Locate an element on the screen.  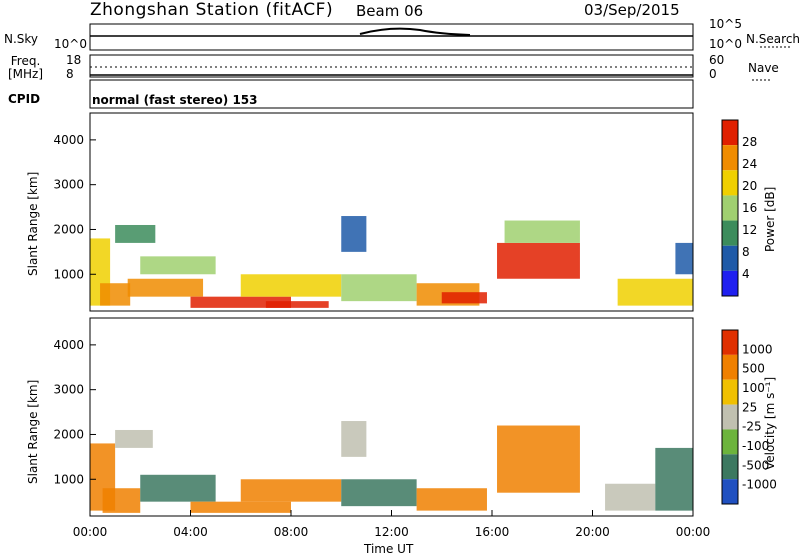
nsky-label: N.Sky is located at coordinates (21, 39).